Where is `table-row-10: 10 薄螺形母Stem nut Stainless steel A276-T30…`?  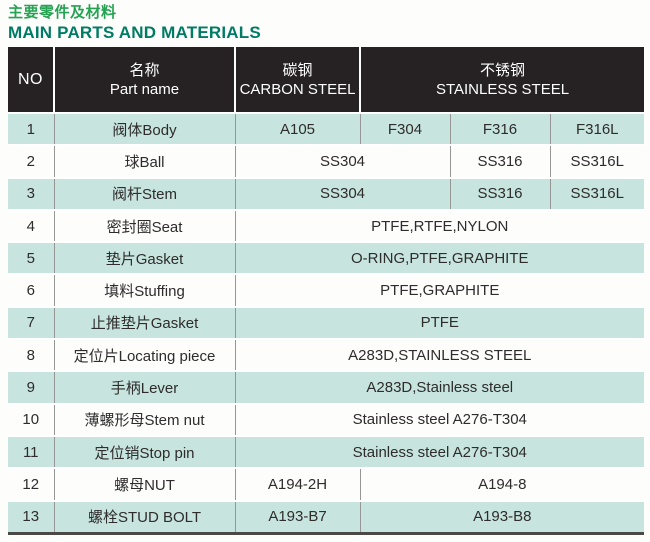
table-row-10: 10 薄螺形母Stem nut Stainless steel A276-T30… is located at coordinates (326, 420).